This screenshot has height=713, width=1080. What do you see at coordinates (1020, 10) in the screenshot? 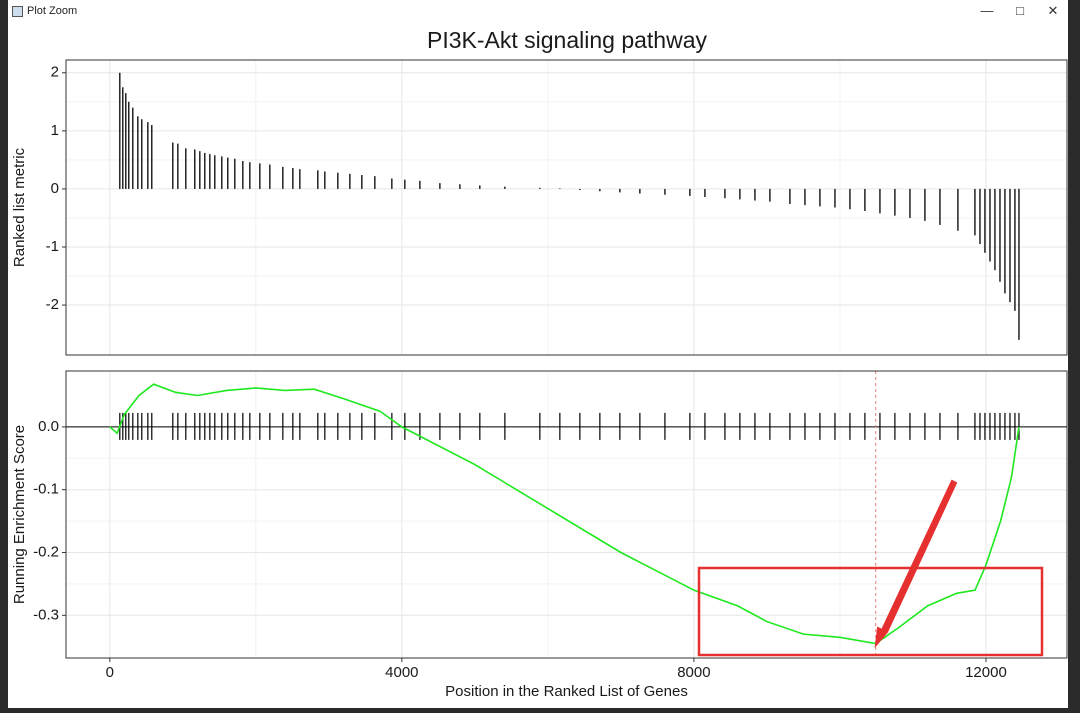
I see `maximize-button: □` at bounding box center [1020, 10].